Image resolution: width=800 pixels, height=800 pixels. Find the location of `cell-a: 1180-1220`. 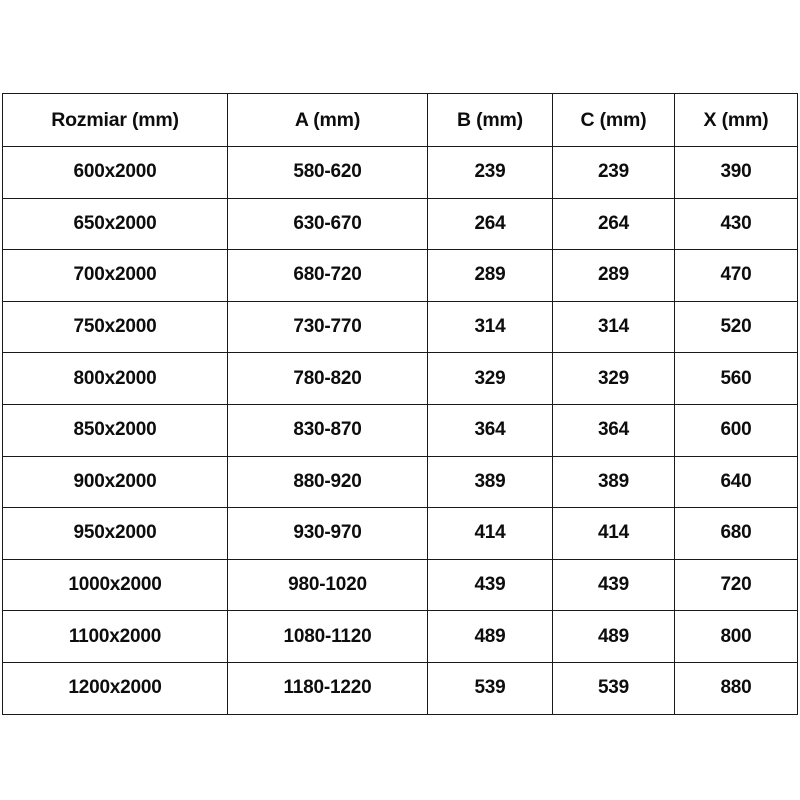

cell-a: 1180-1220 is located at coordinates (327, 688).